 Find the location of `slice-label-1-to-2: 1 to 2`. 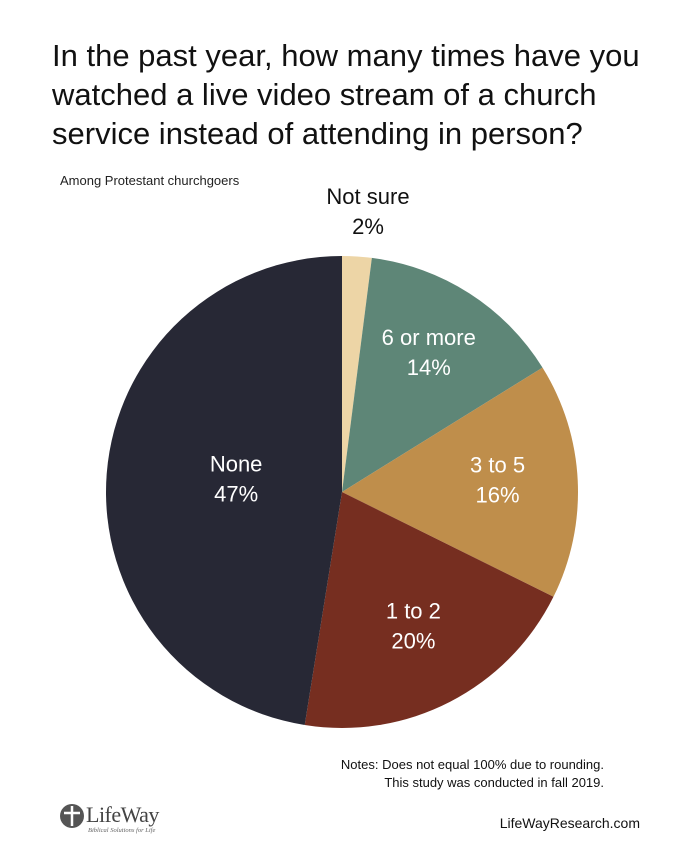

slice-label-1-to-2: 1 to 2 is located at coordinates (413, 610).